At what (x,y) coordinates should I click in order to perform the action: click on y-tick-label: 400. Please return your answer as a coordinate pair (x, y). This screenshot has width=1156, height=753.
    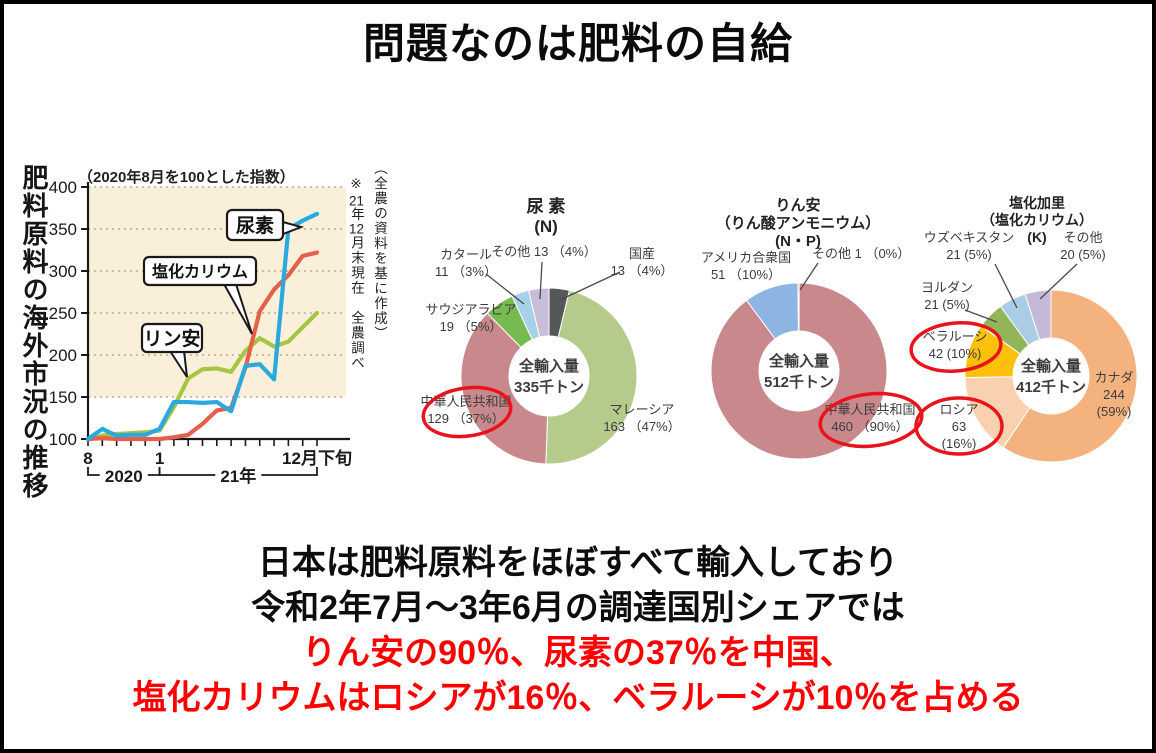
    Looking at the image, I should click on (63, 187).